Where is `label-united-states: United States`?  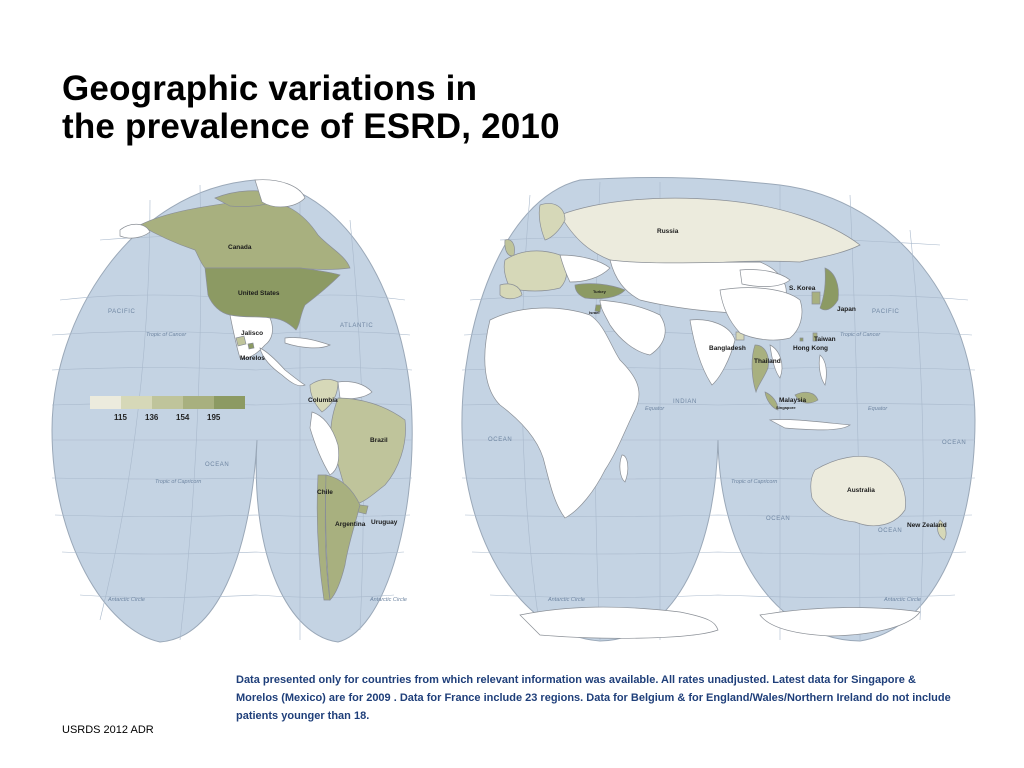
label-united-states: United States is located at coordinates (259, 293).